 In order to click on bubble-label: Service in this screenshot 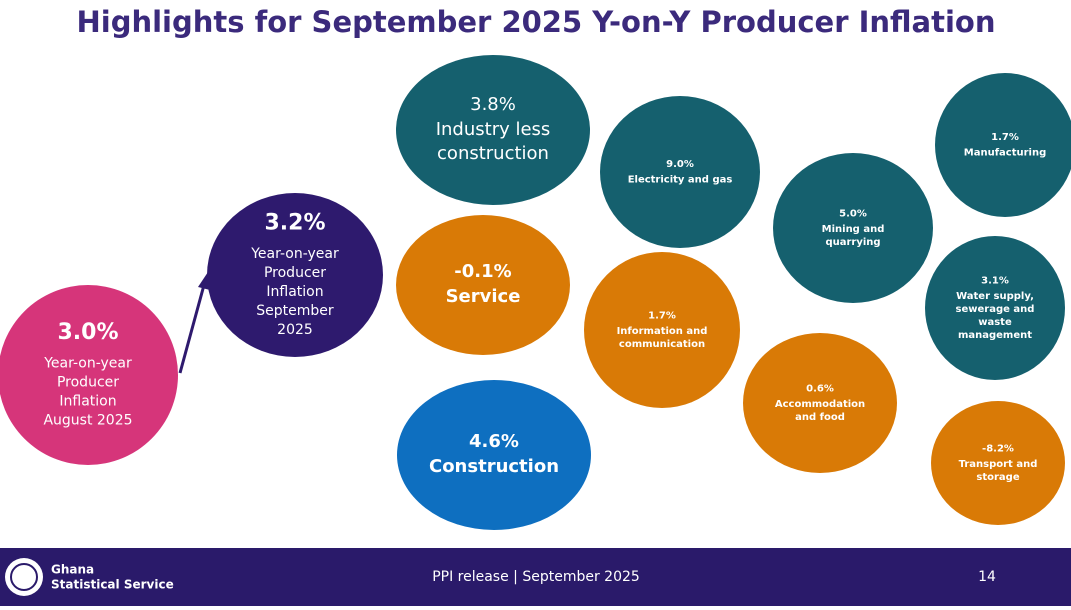, I will do `click(483, 296)`.